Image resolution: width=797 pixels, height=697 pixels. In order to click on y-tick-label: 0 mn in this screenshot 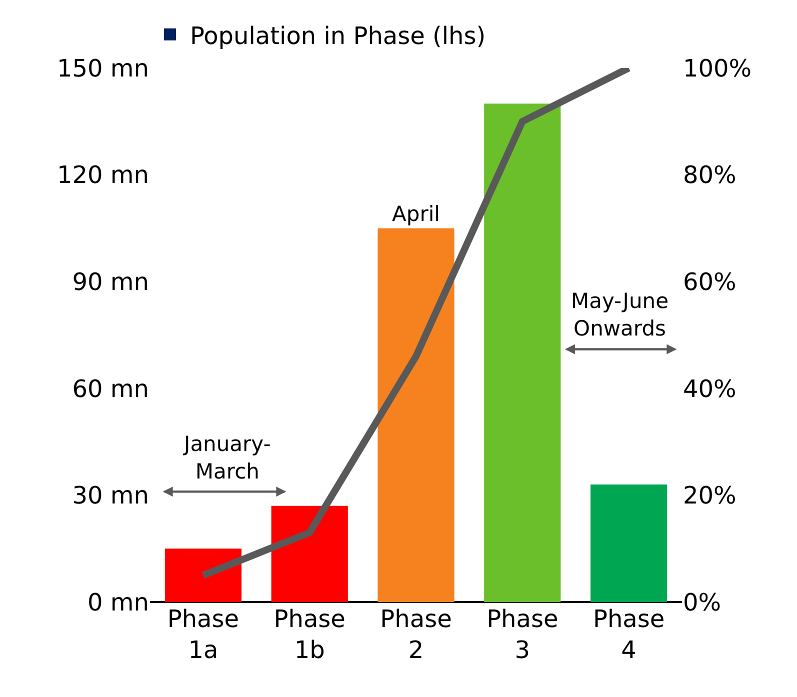, I will do `click(118, 602)`.